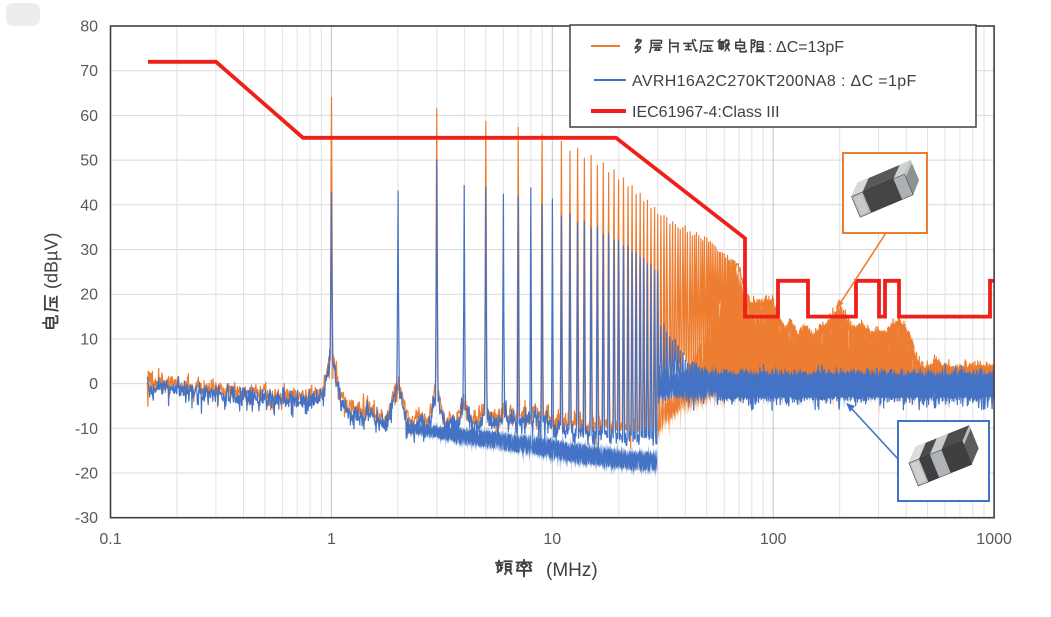 The height and width of the screenshot is (617, 1051). I want to click on svg-text: AVRH16A2C270KT200NA8 : ΔC =1pF, so click(774, 81).